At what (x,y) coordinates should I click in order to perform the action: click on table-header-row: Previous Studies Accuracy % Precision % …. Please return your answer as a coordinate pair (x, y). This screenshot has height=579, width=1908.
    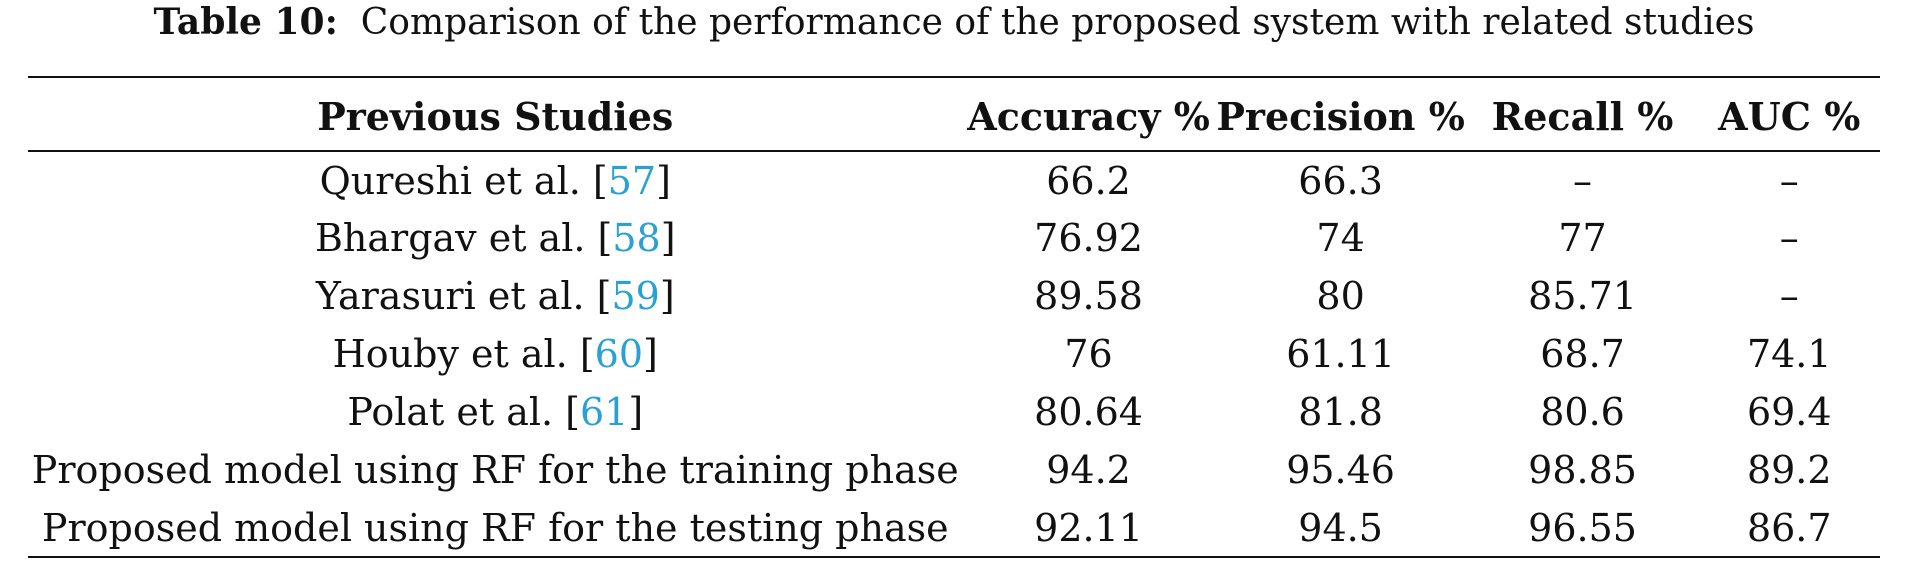
    Looking at the image, I should click on (954, 114).